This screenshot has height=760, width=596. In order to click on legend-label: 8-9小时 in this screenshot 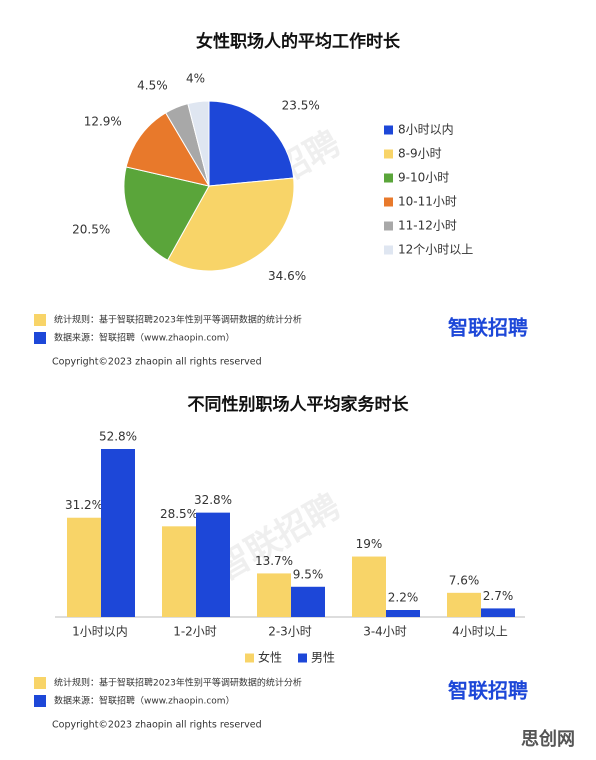, I will do `click(420, 154)`.